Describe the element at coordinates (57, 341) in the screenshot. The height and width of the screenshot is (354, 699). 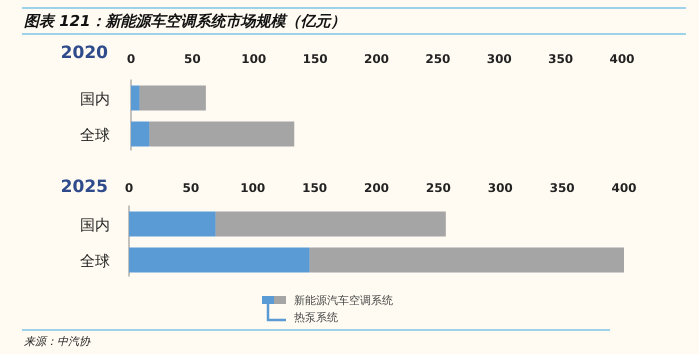
I see `source-note: 来源：中汽协` at that location.